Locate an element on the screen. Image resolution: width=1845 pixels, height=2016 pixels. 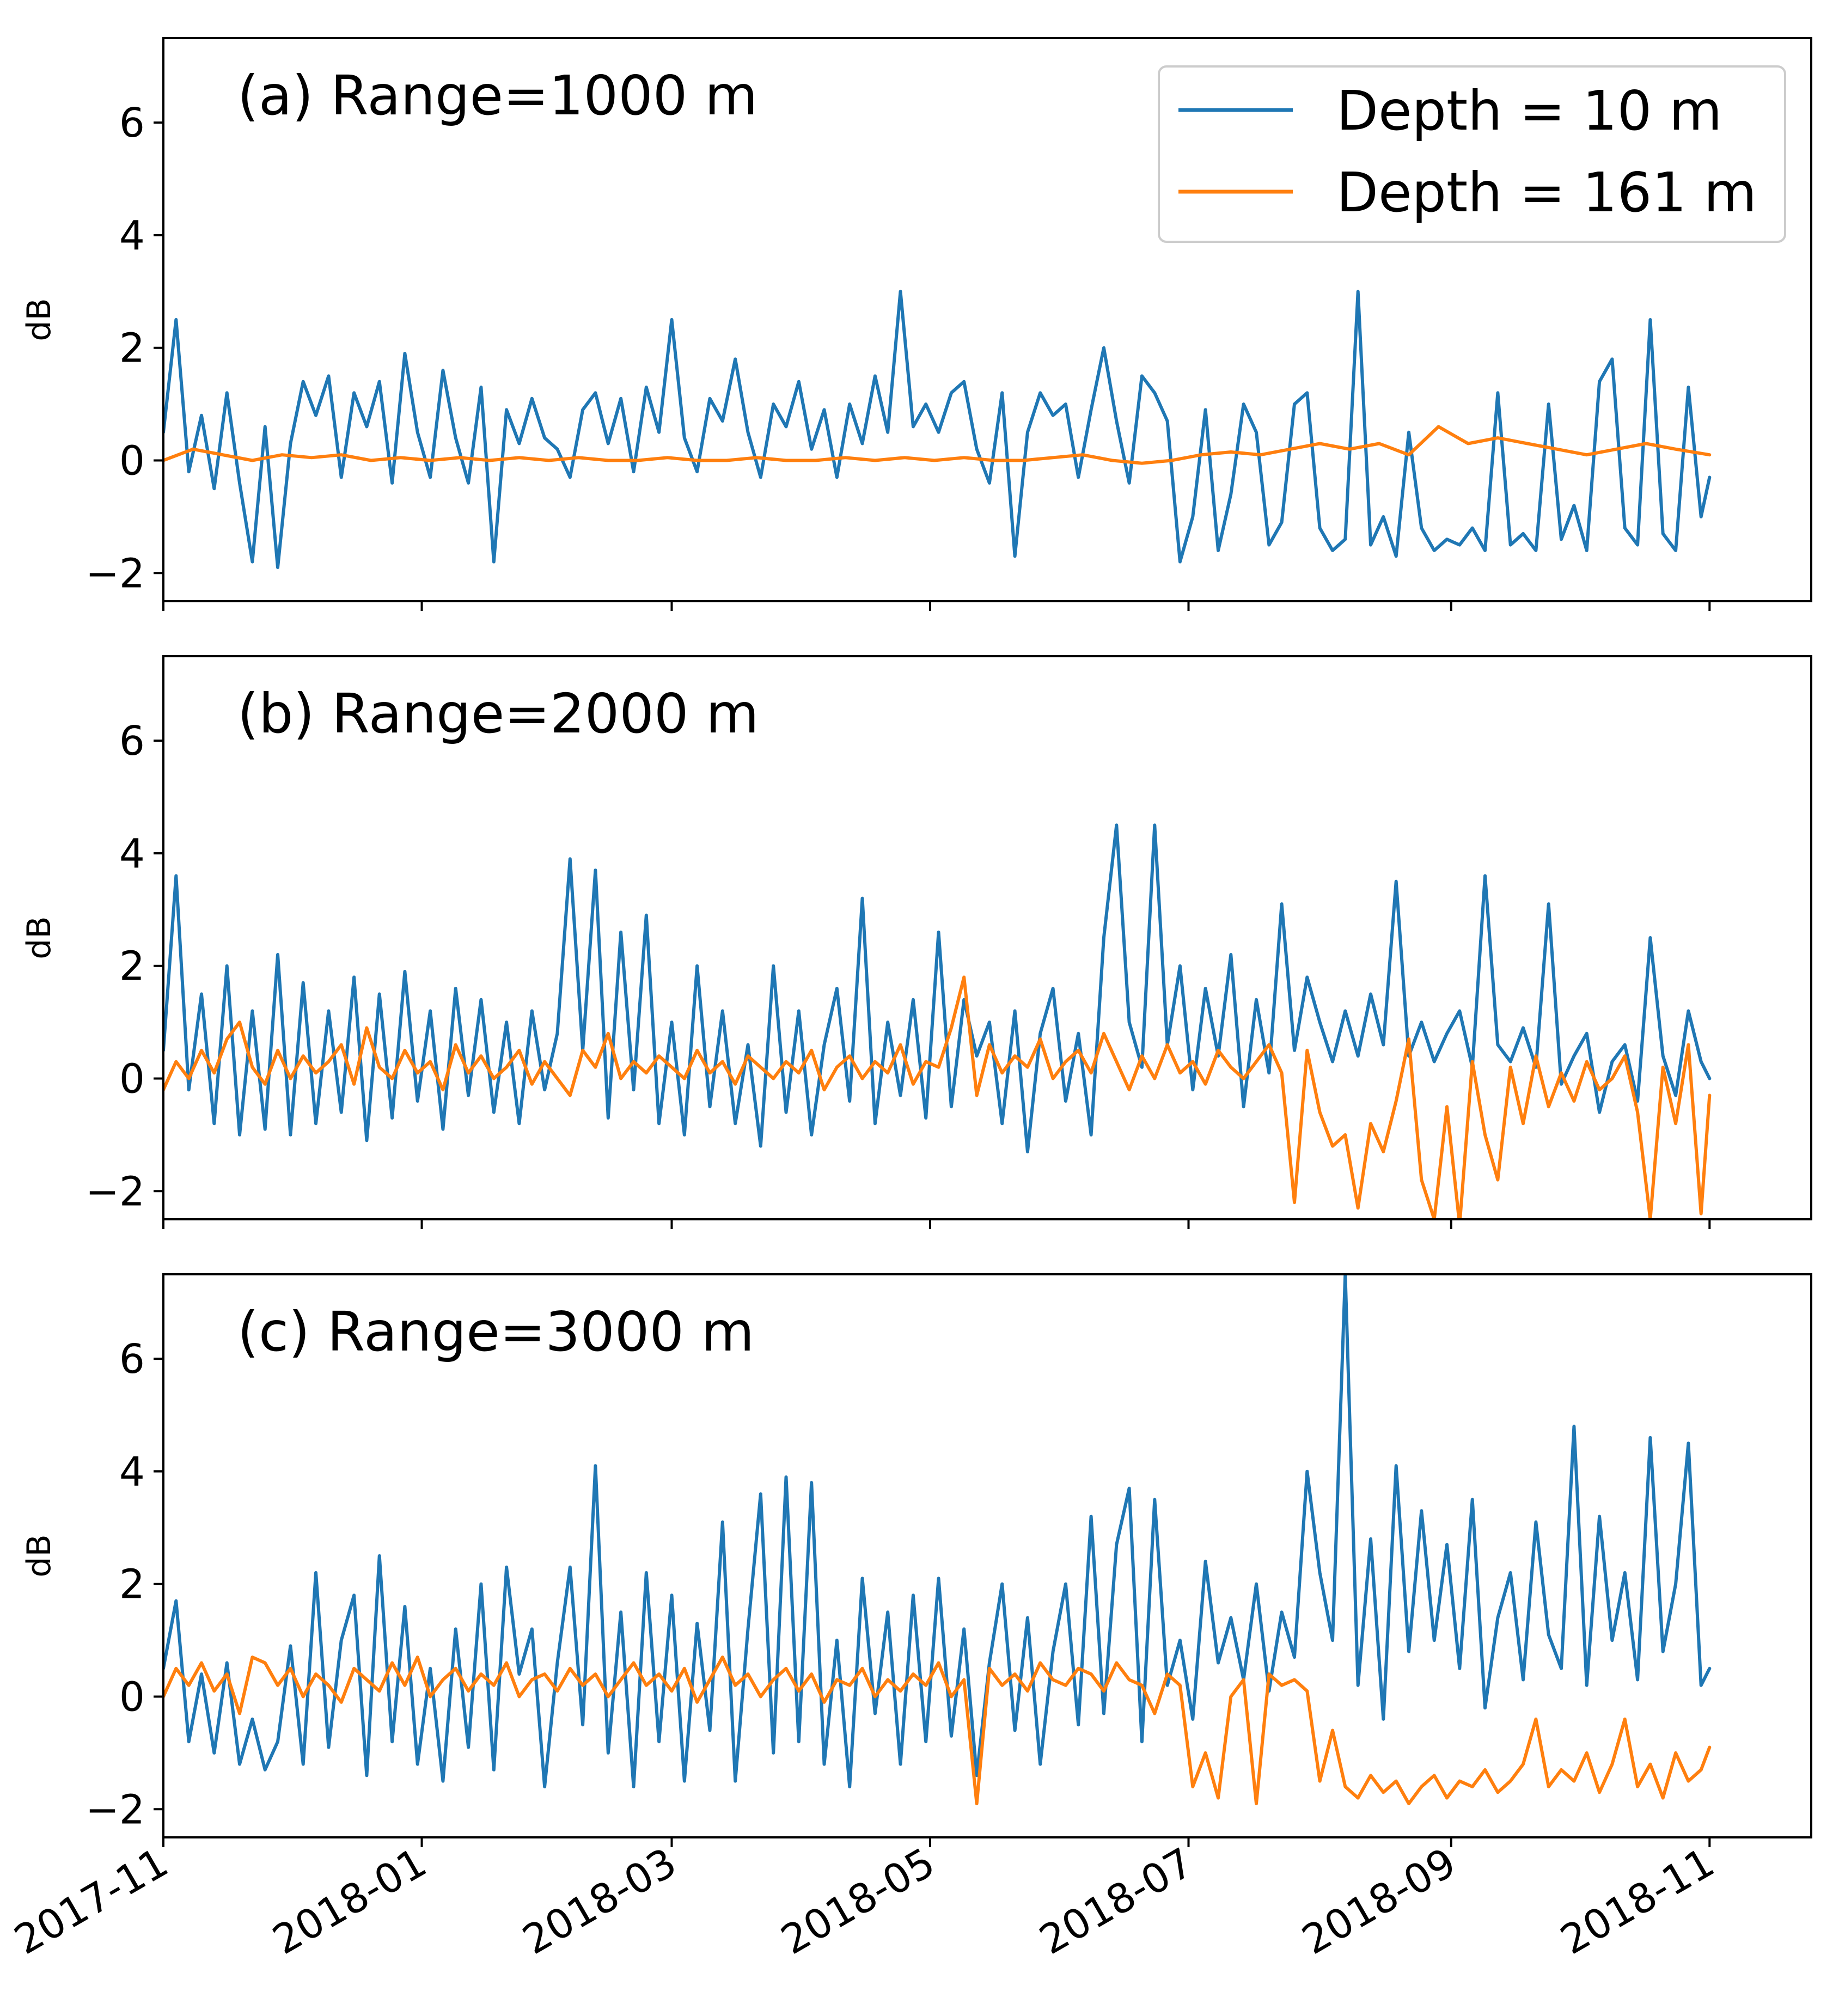
legend-entry-depth-10m: Depth = 10 m is located at coordinates (1529, 111).